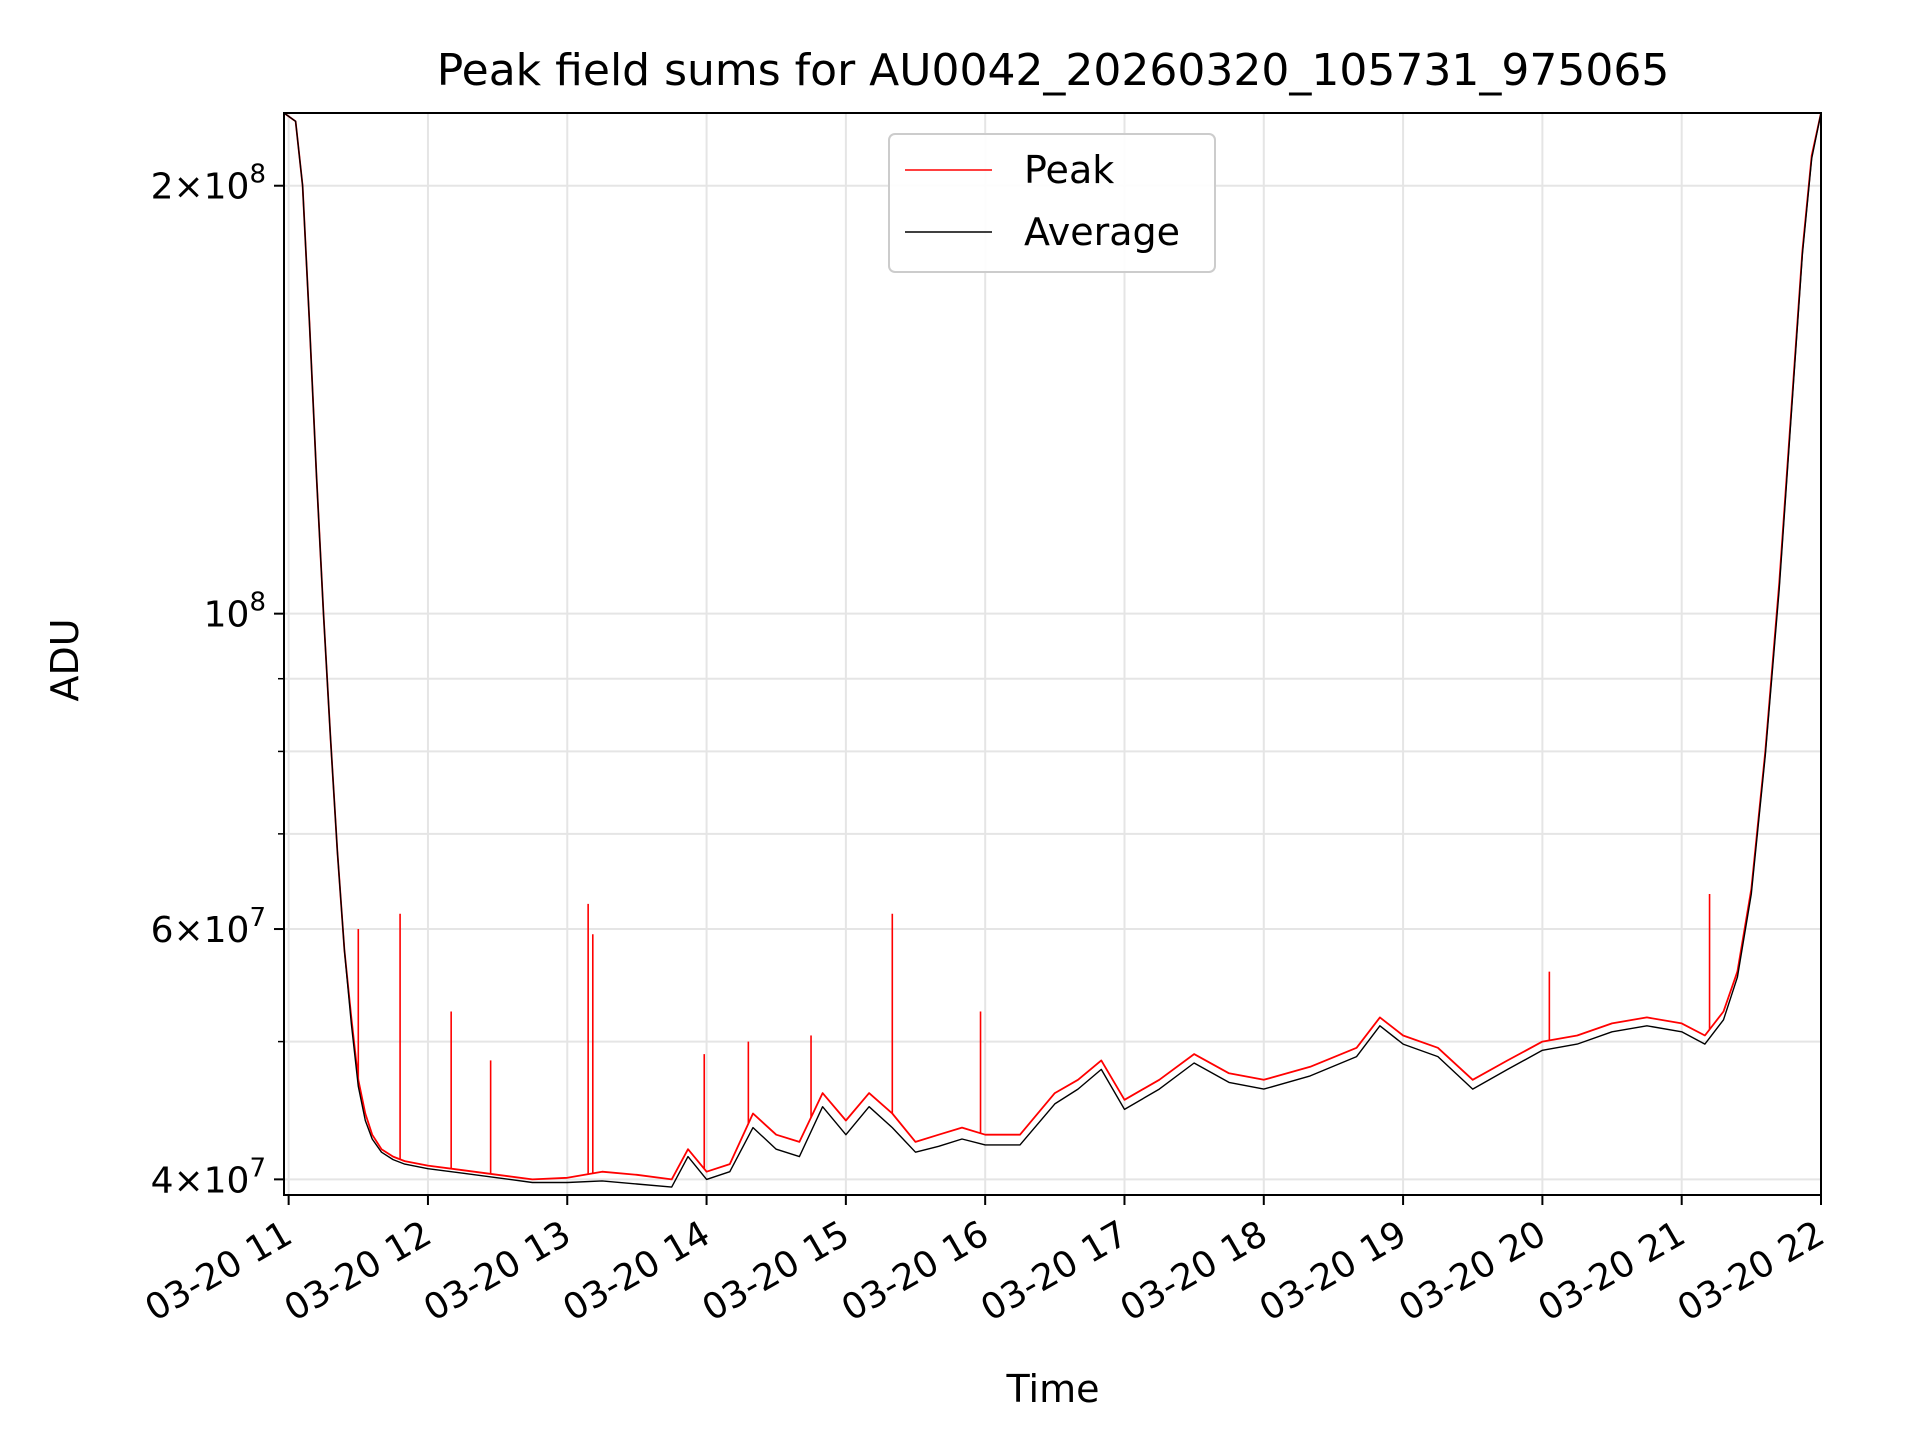  I want to click on legend: Peak Average, so click(1052, 203).